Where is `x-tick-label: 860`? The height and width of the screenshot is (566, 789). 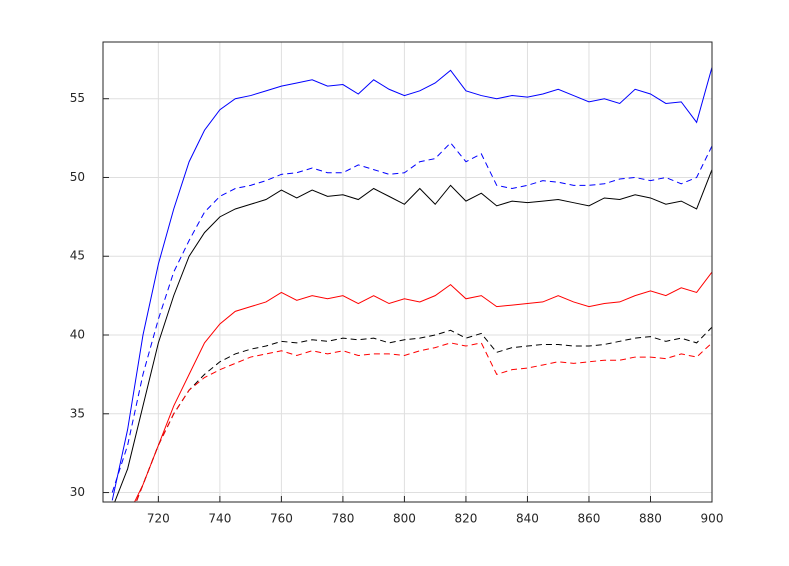
x-tick-label: 860 is located at coordinates (589, 519).